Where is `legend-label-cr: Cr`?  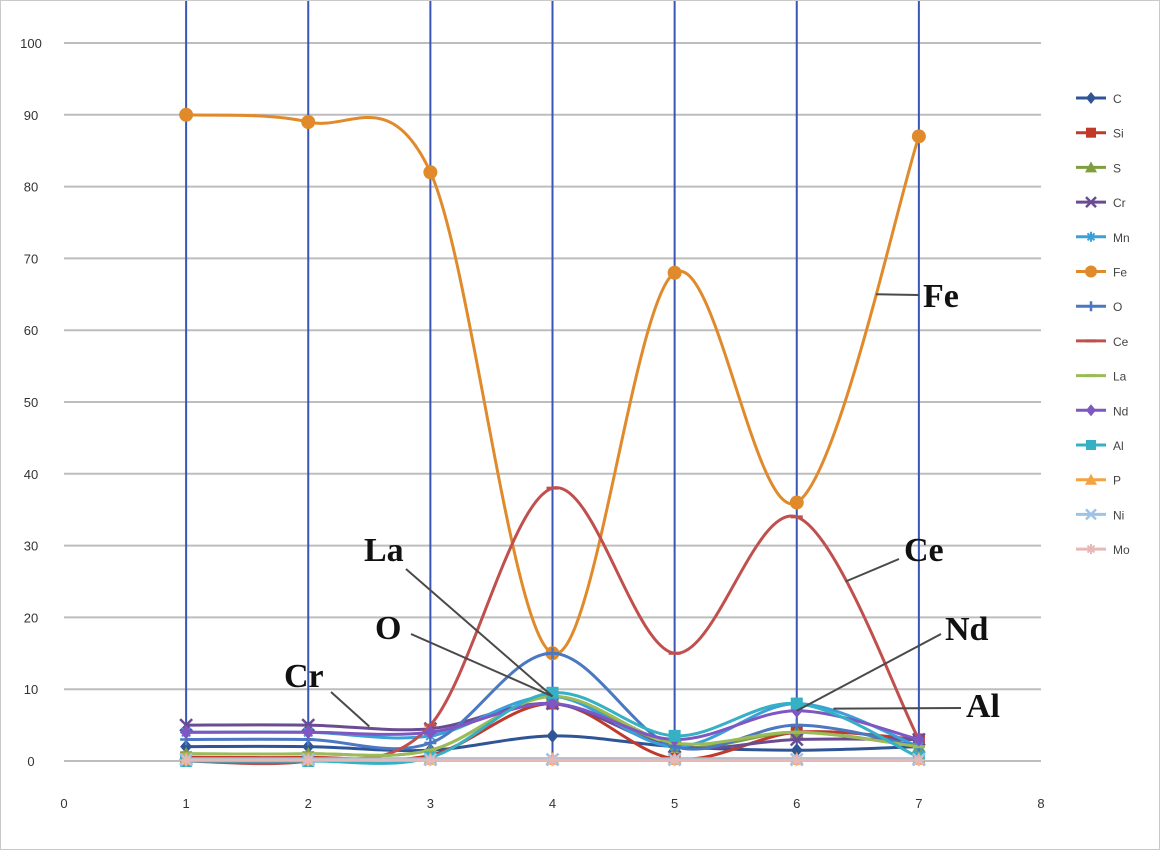 legend-label-cr: Cr is located at coordinates (1119, 203).